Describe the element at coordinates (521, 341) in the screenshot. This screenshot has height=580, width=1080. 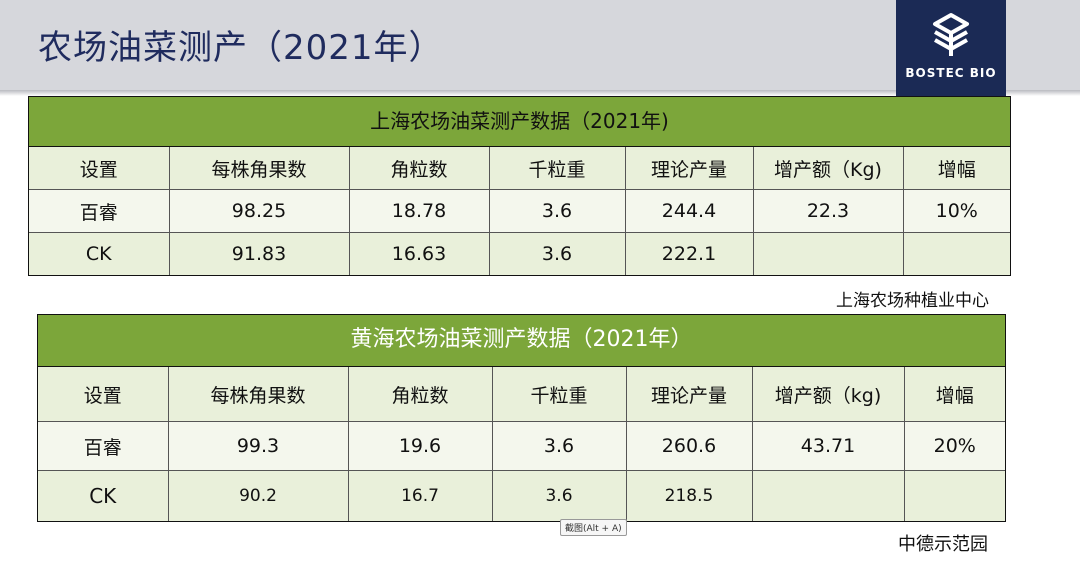
I see `table-title: 黄海农场油菜测产数据（2021年）` at that location.